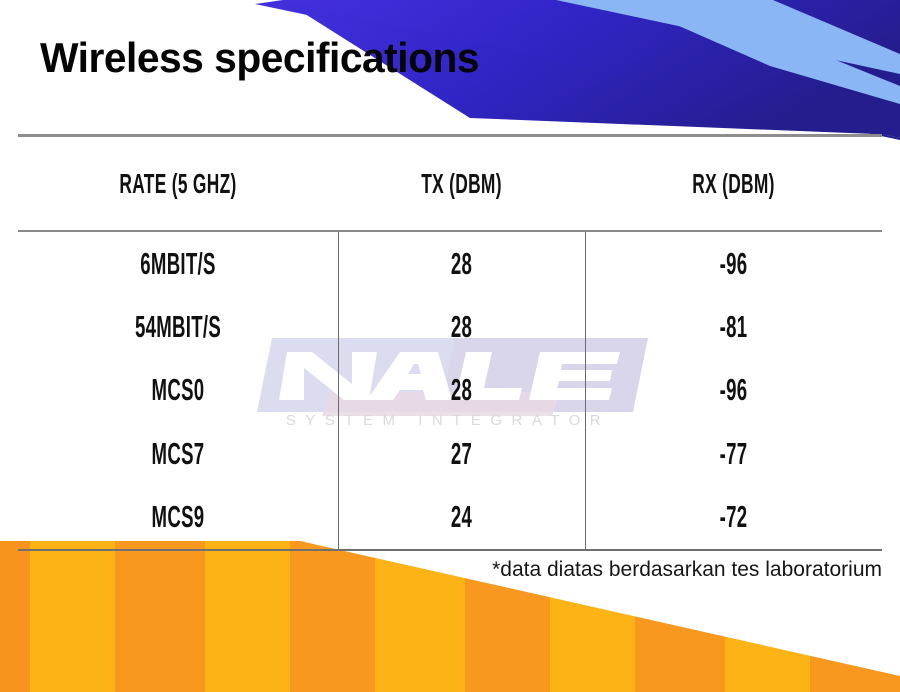 The width and height of the screenshot is (900, 692). I want to click on cell-rate: MCS9, so click(178, 517).